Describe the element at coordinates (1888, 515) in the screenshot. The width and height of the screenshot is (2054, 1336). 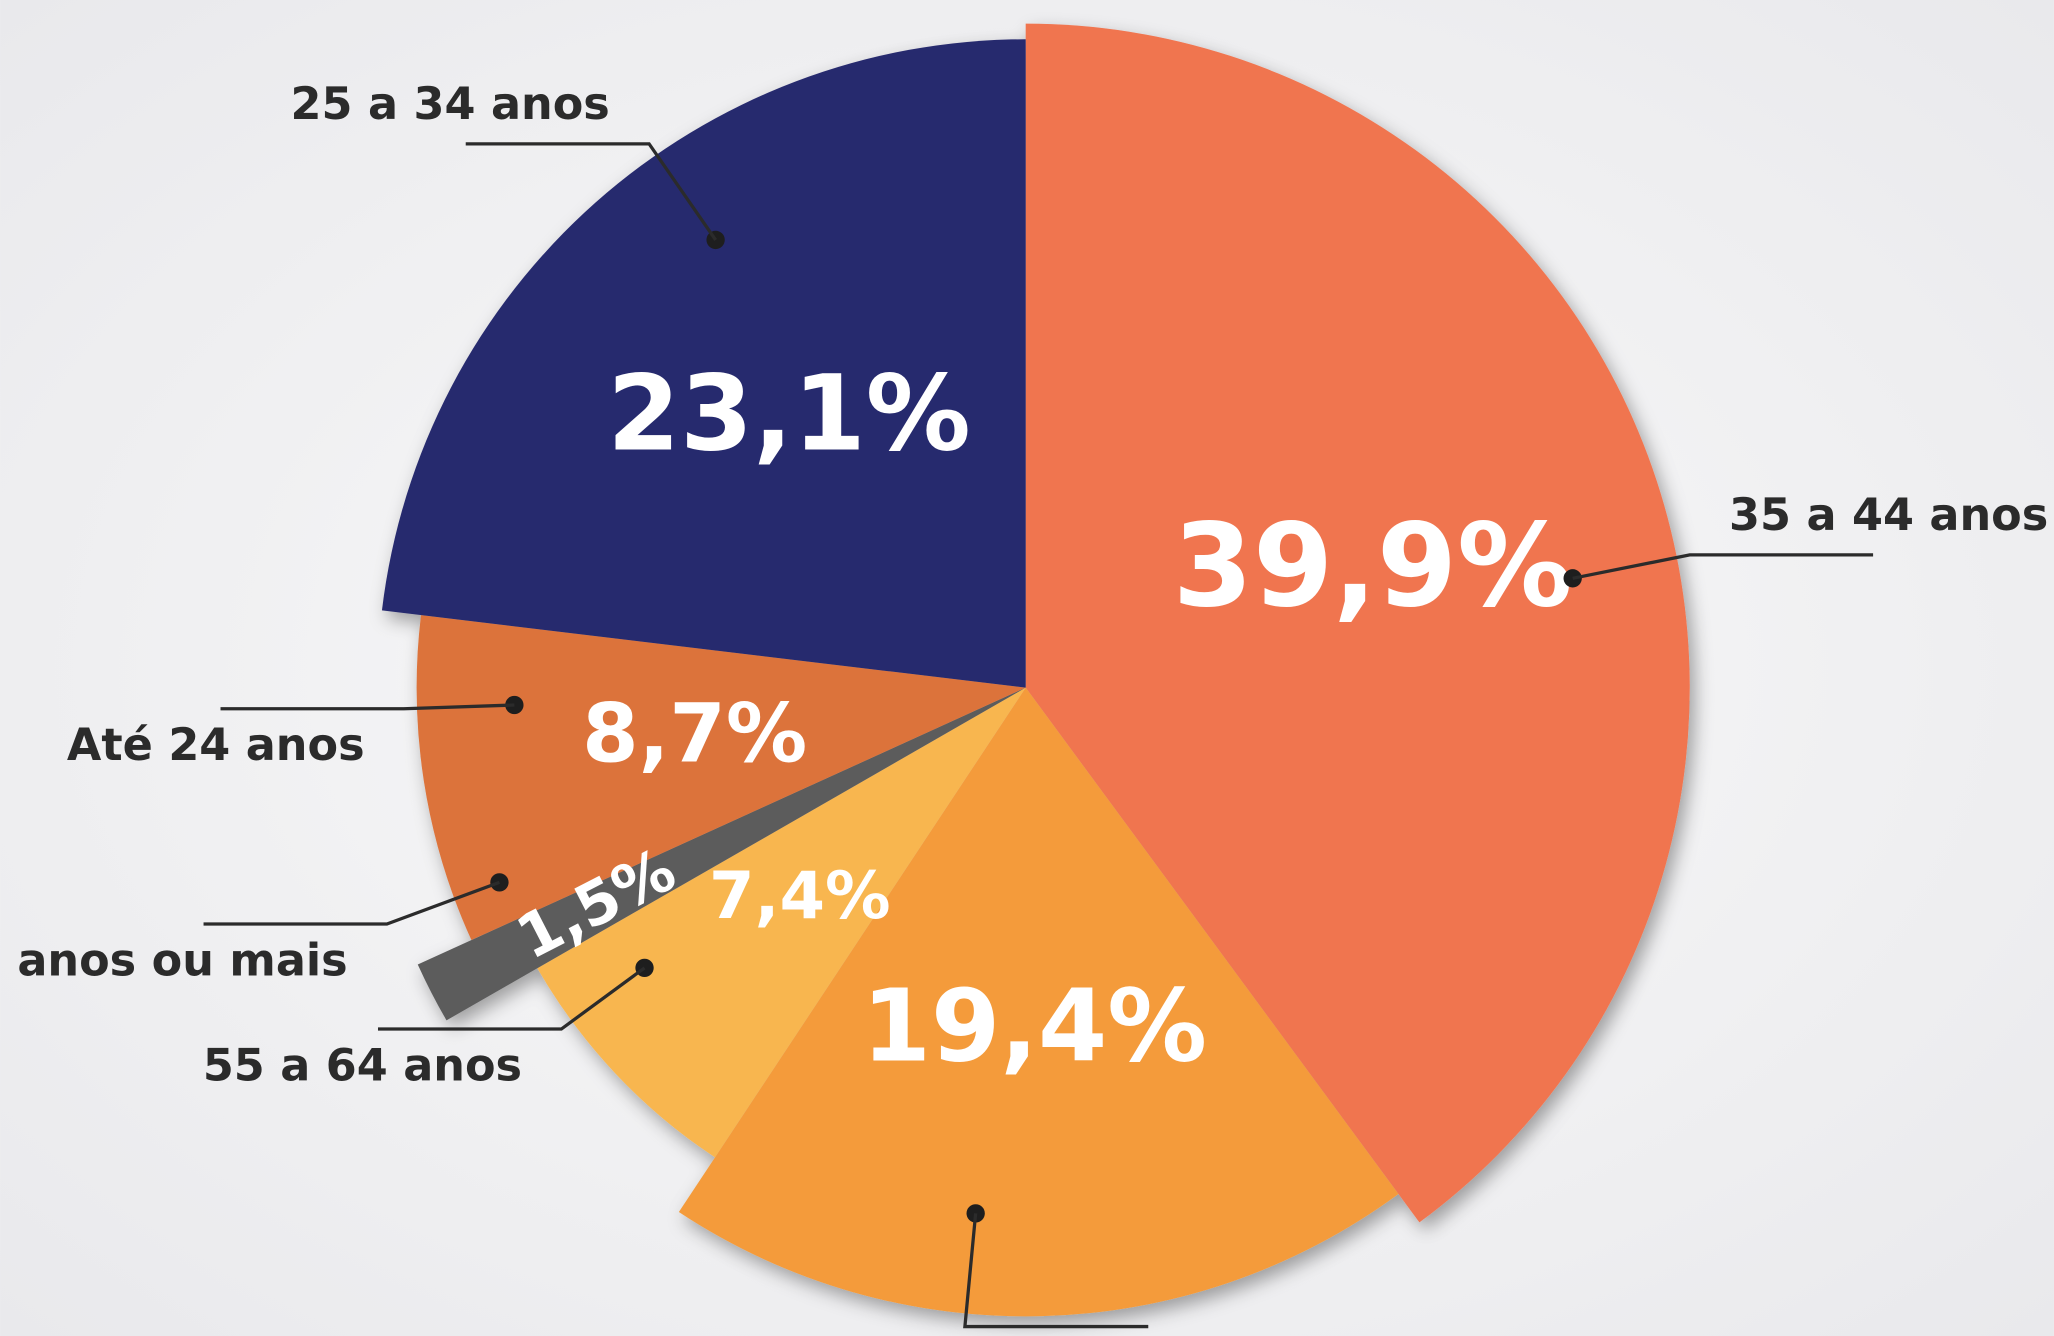
I see `category-label: 35 a 44 anos` at that location.